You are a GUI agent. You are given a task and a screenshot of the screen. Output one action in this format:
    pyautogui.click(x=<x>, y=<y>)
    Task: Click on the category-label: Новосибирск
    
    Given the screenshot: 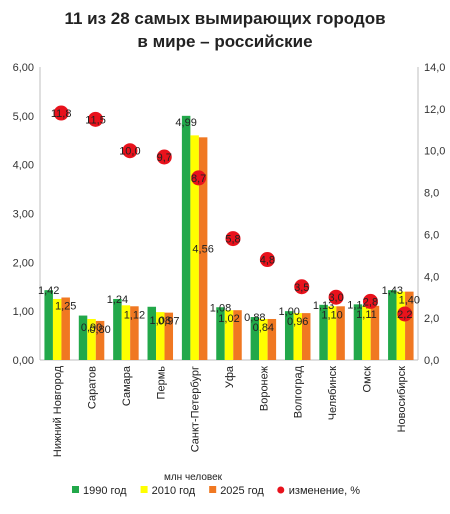 What is the action you would take?
    pyautogui.click(x=402, y=399)
    